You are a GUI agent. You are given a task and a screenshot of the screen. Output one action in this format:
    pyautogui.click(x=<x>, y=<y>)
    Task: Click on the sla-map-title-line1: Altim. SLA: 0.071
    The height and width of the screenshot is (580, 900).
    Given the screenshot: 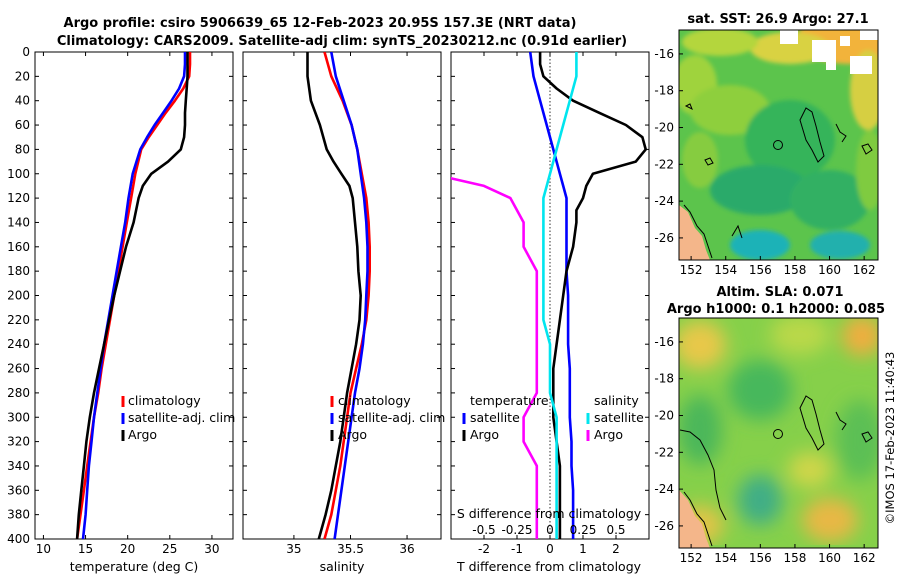 What is the action you would take?
    pyautogui.click(x=780, y=292)
    